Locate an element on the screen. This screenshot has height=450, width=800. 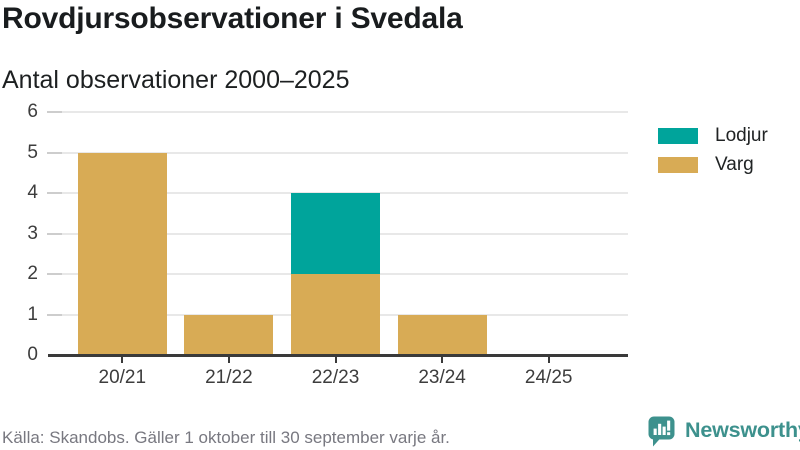
x-axis-label: 24/25 is located at coordinates (548, 377).